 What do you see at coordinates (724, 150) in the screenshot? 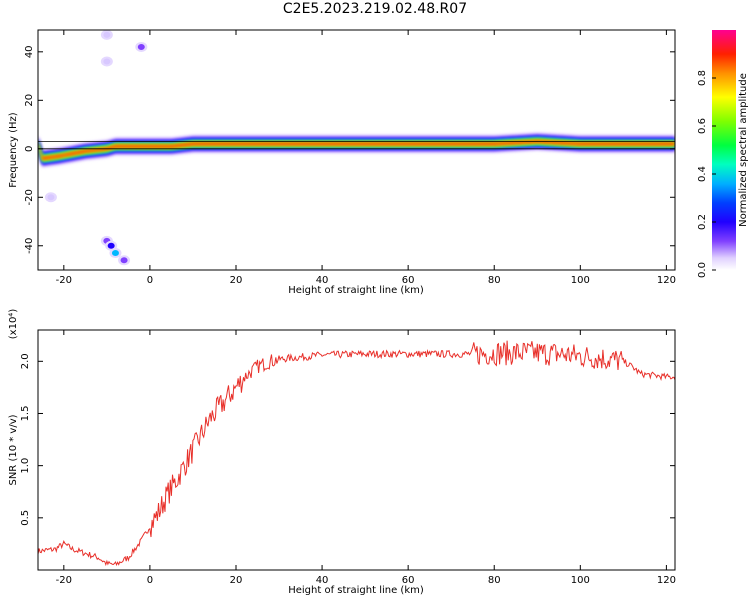
I see `colorbar` at bounding box center [724, 150].